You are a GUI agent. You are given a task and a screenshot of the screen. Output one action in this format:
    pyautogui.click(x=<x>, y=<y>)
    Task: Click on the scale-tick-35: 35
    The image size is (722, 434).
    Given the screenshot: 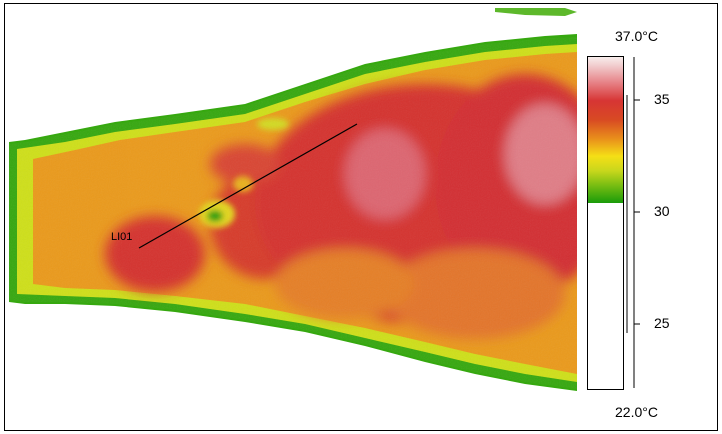 What is the action you would take?
    pyautogui.click(x=662, y=99)
    